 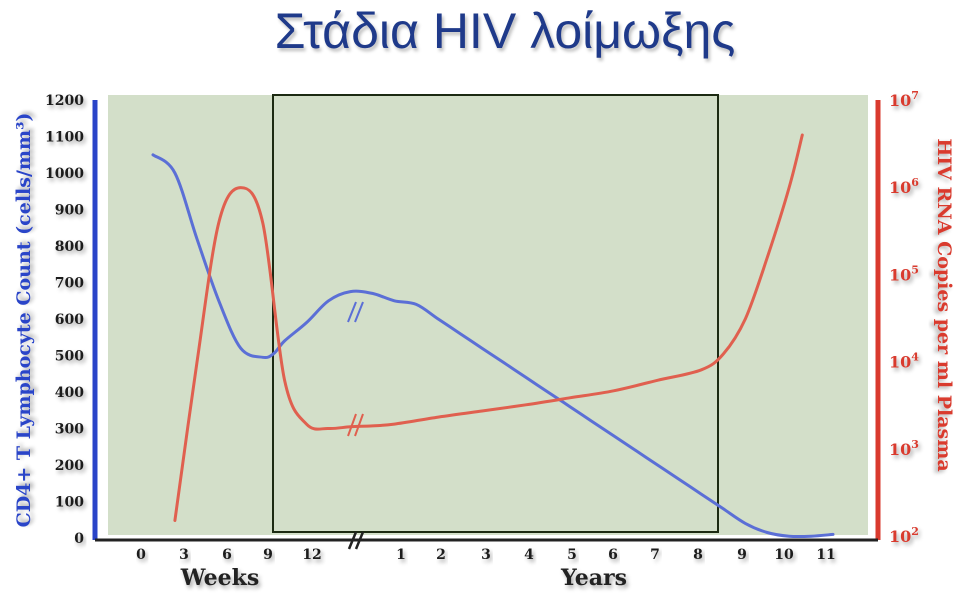 What do you see at coordinates (904, 448) in the screenshot?
I see `right-tick-label: 10³` at bounding box center [904, 448].